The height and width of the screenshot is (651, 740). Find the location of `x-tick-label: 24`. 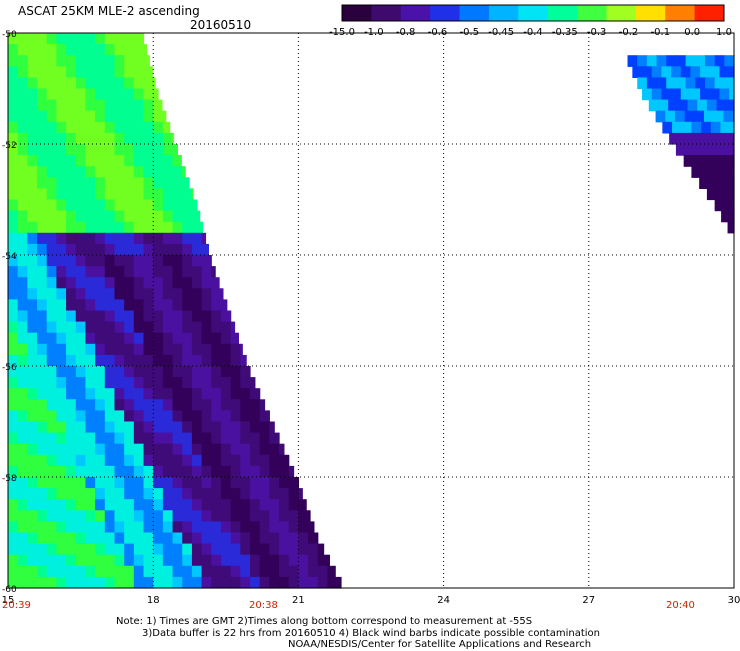

x-tick-label: 24 is located at coordinates (443, 600).